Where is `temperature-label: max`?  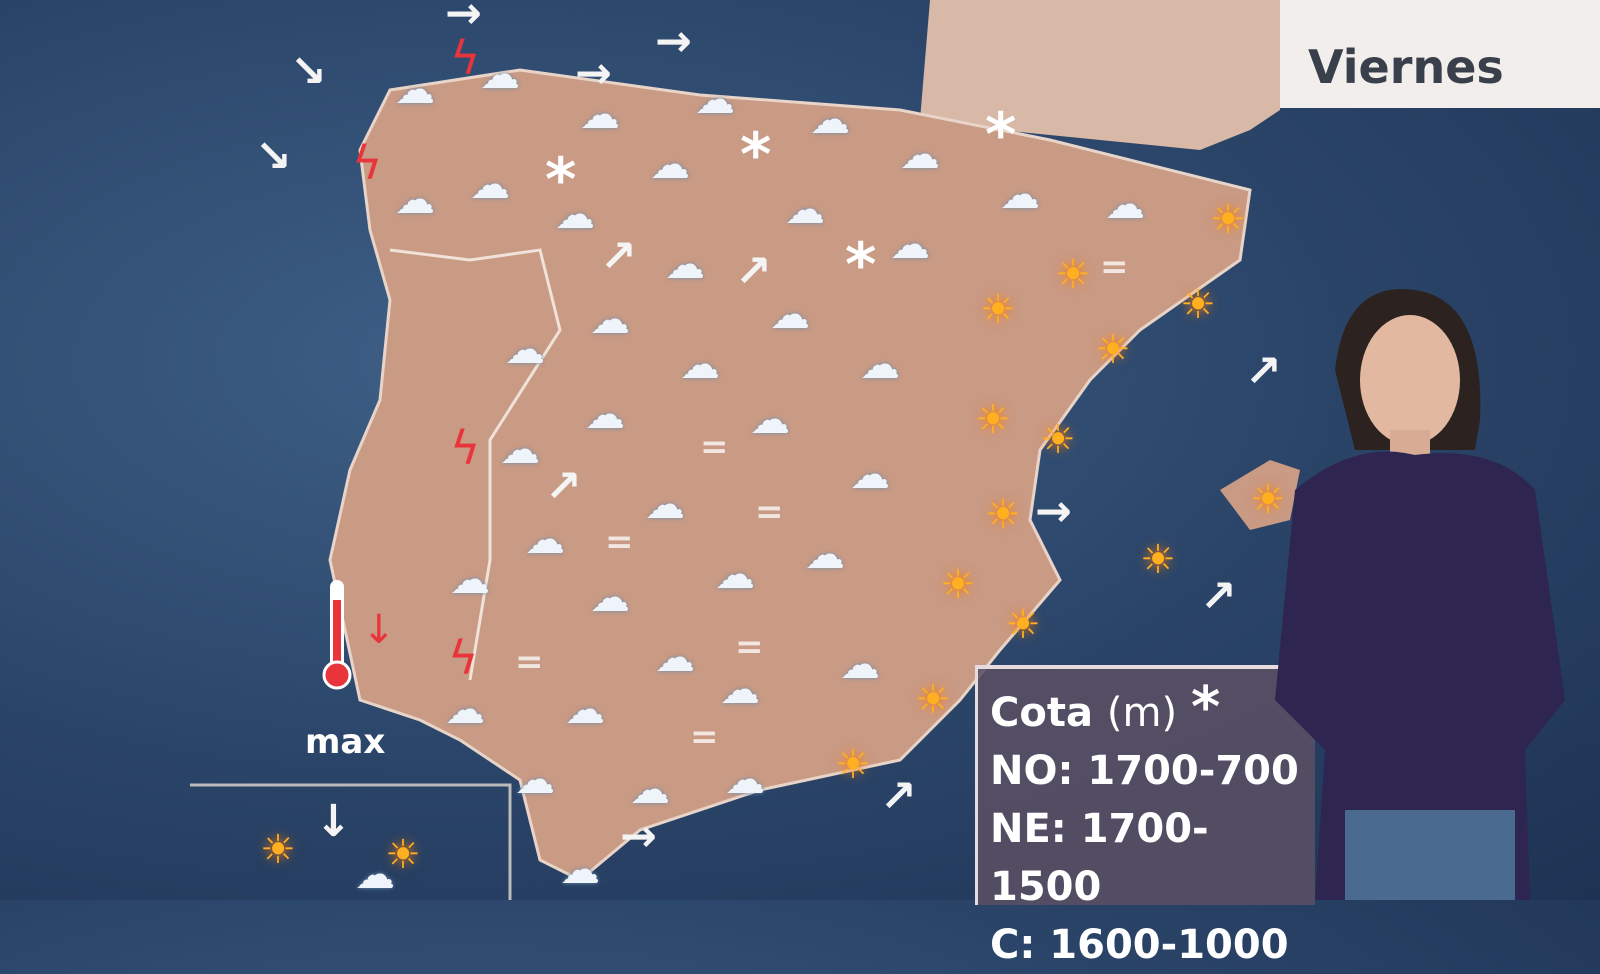
temperature-label: max is located at coordinates (345, 742).